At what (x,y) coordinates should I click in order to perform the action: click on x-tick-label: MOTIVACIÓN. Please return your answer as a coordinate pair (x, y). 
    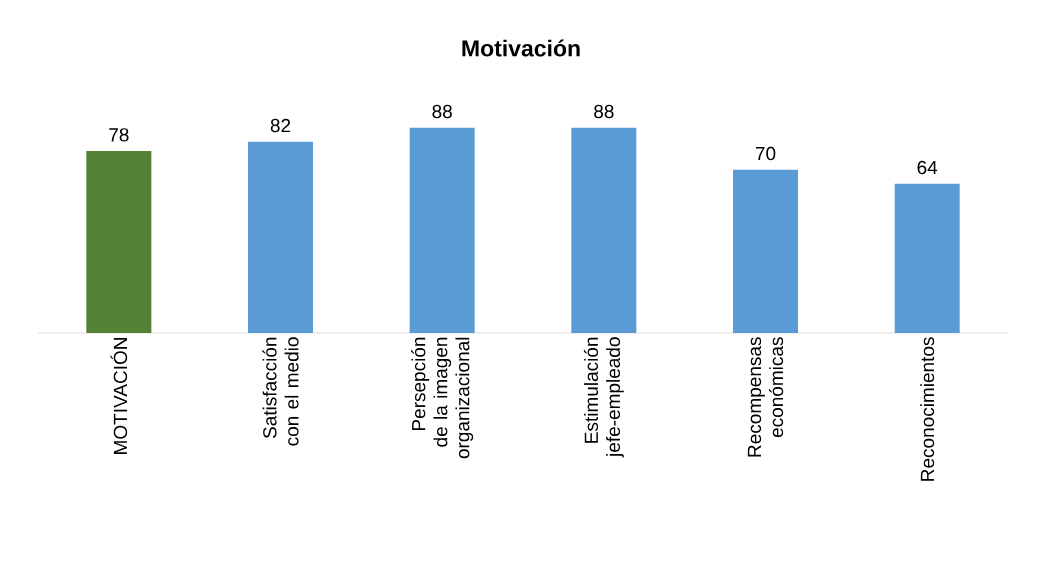
    Looking at the image, I should click on (119, 396).